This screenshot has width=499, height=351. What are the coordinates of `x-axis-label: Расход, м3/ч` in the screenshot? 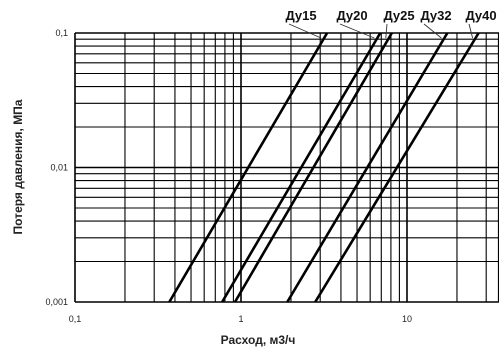 It's located at (258, 340).